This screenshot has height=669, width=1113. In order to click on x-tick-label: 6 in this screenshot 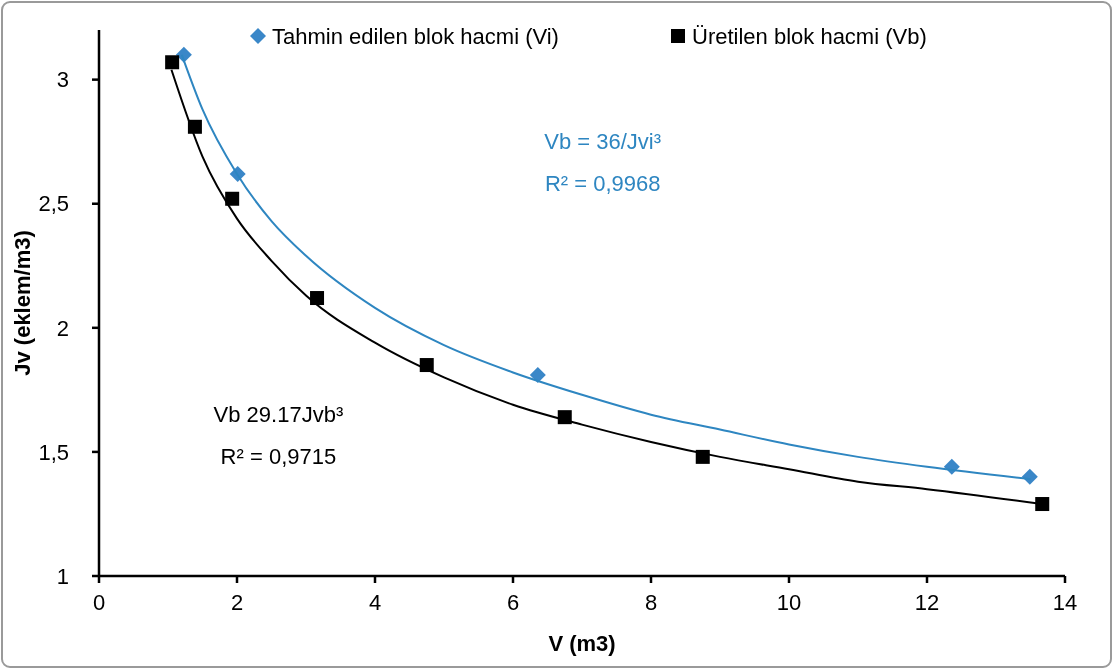, I will do `click(513, 602)`.